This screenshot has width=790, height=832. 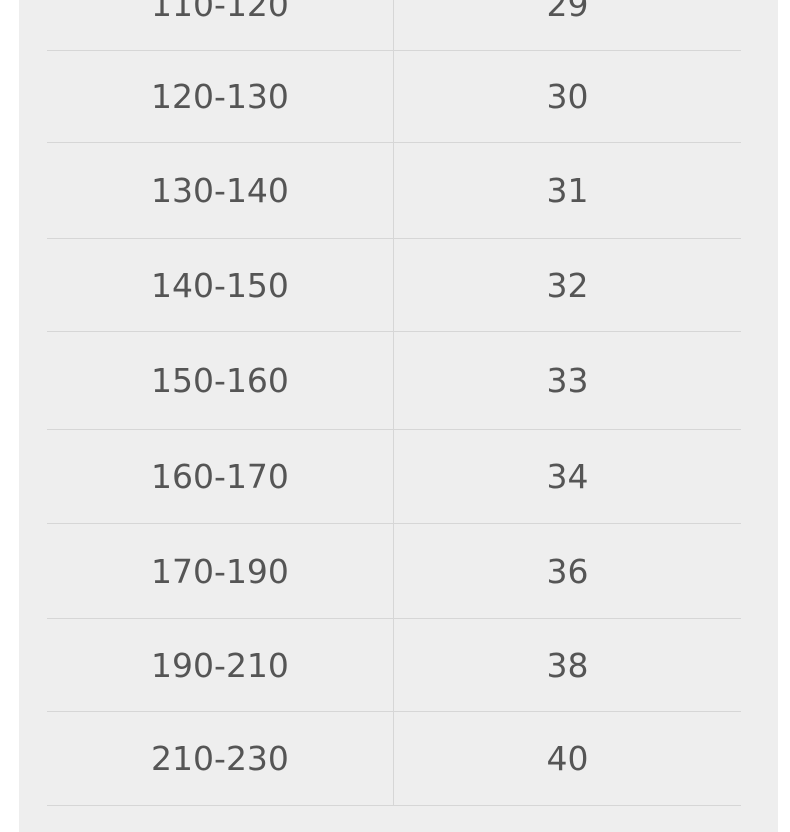 I want to click on table-row: 110-120 29, so click(x=394, y=25).